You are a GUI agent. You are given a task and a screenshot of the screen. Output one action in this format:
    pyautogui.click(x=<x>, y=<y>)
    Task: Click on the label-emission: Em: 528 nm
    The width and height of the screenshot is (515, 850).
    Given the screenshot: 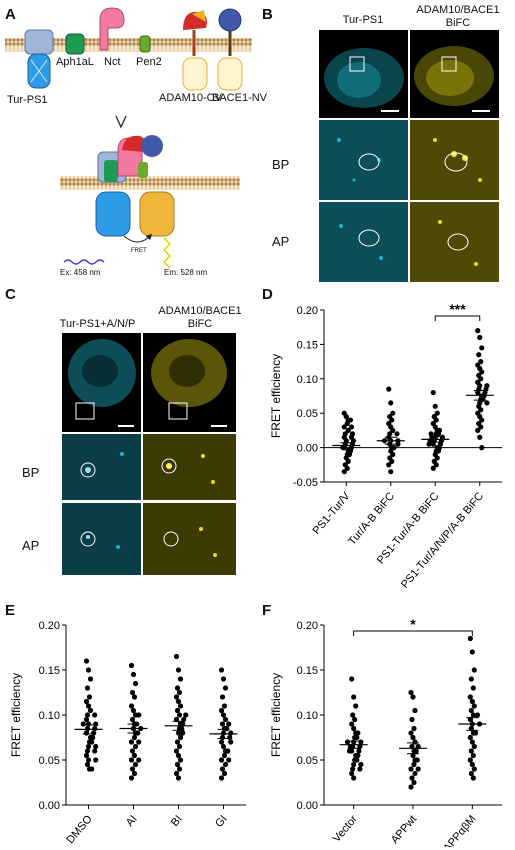 What is the action you would take?
    pyautogui.click(x=186, y=272)
    